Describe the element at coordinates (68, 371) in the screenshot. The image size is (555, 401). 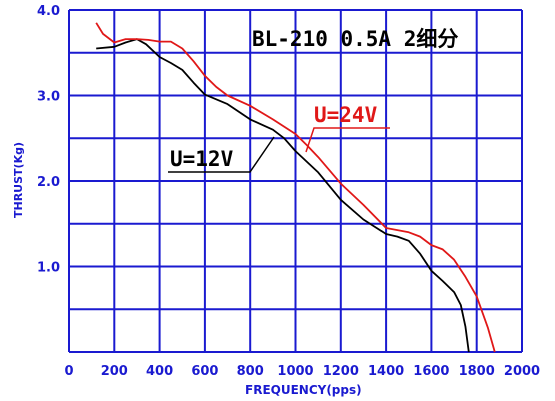
I see `x-tick-label: 0` at that location.